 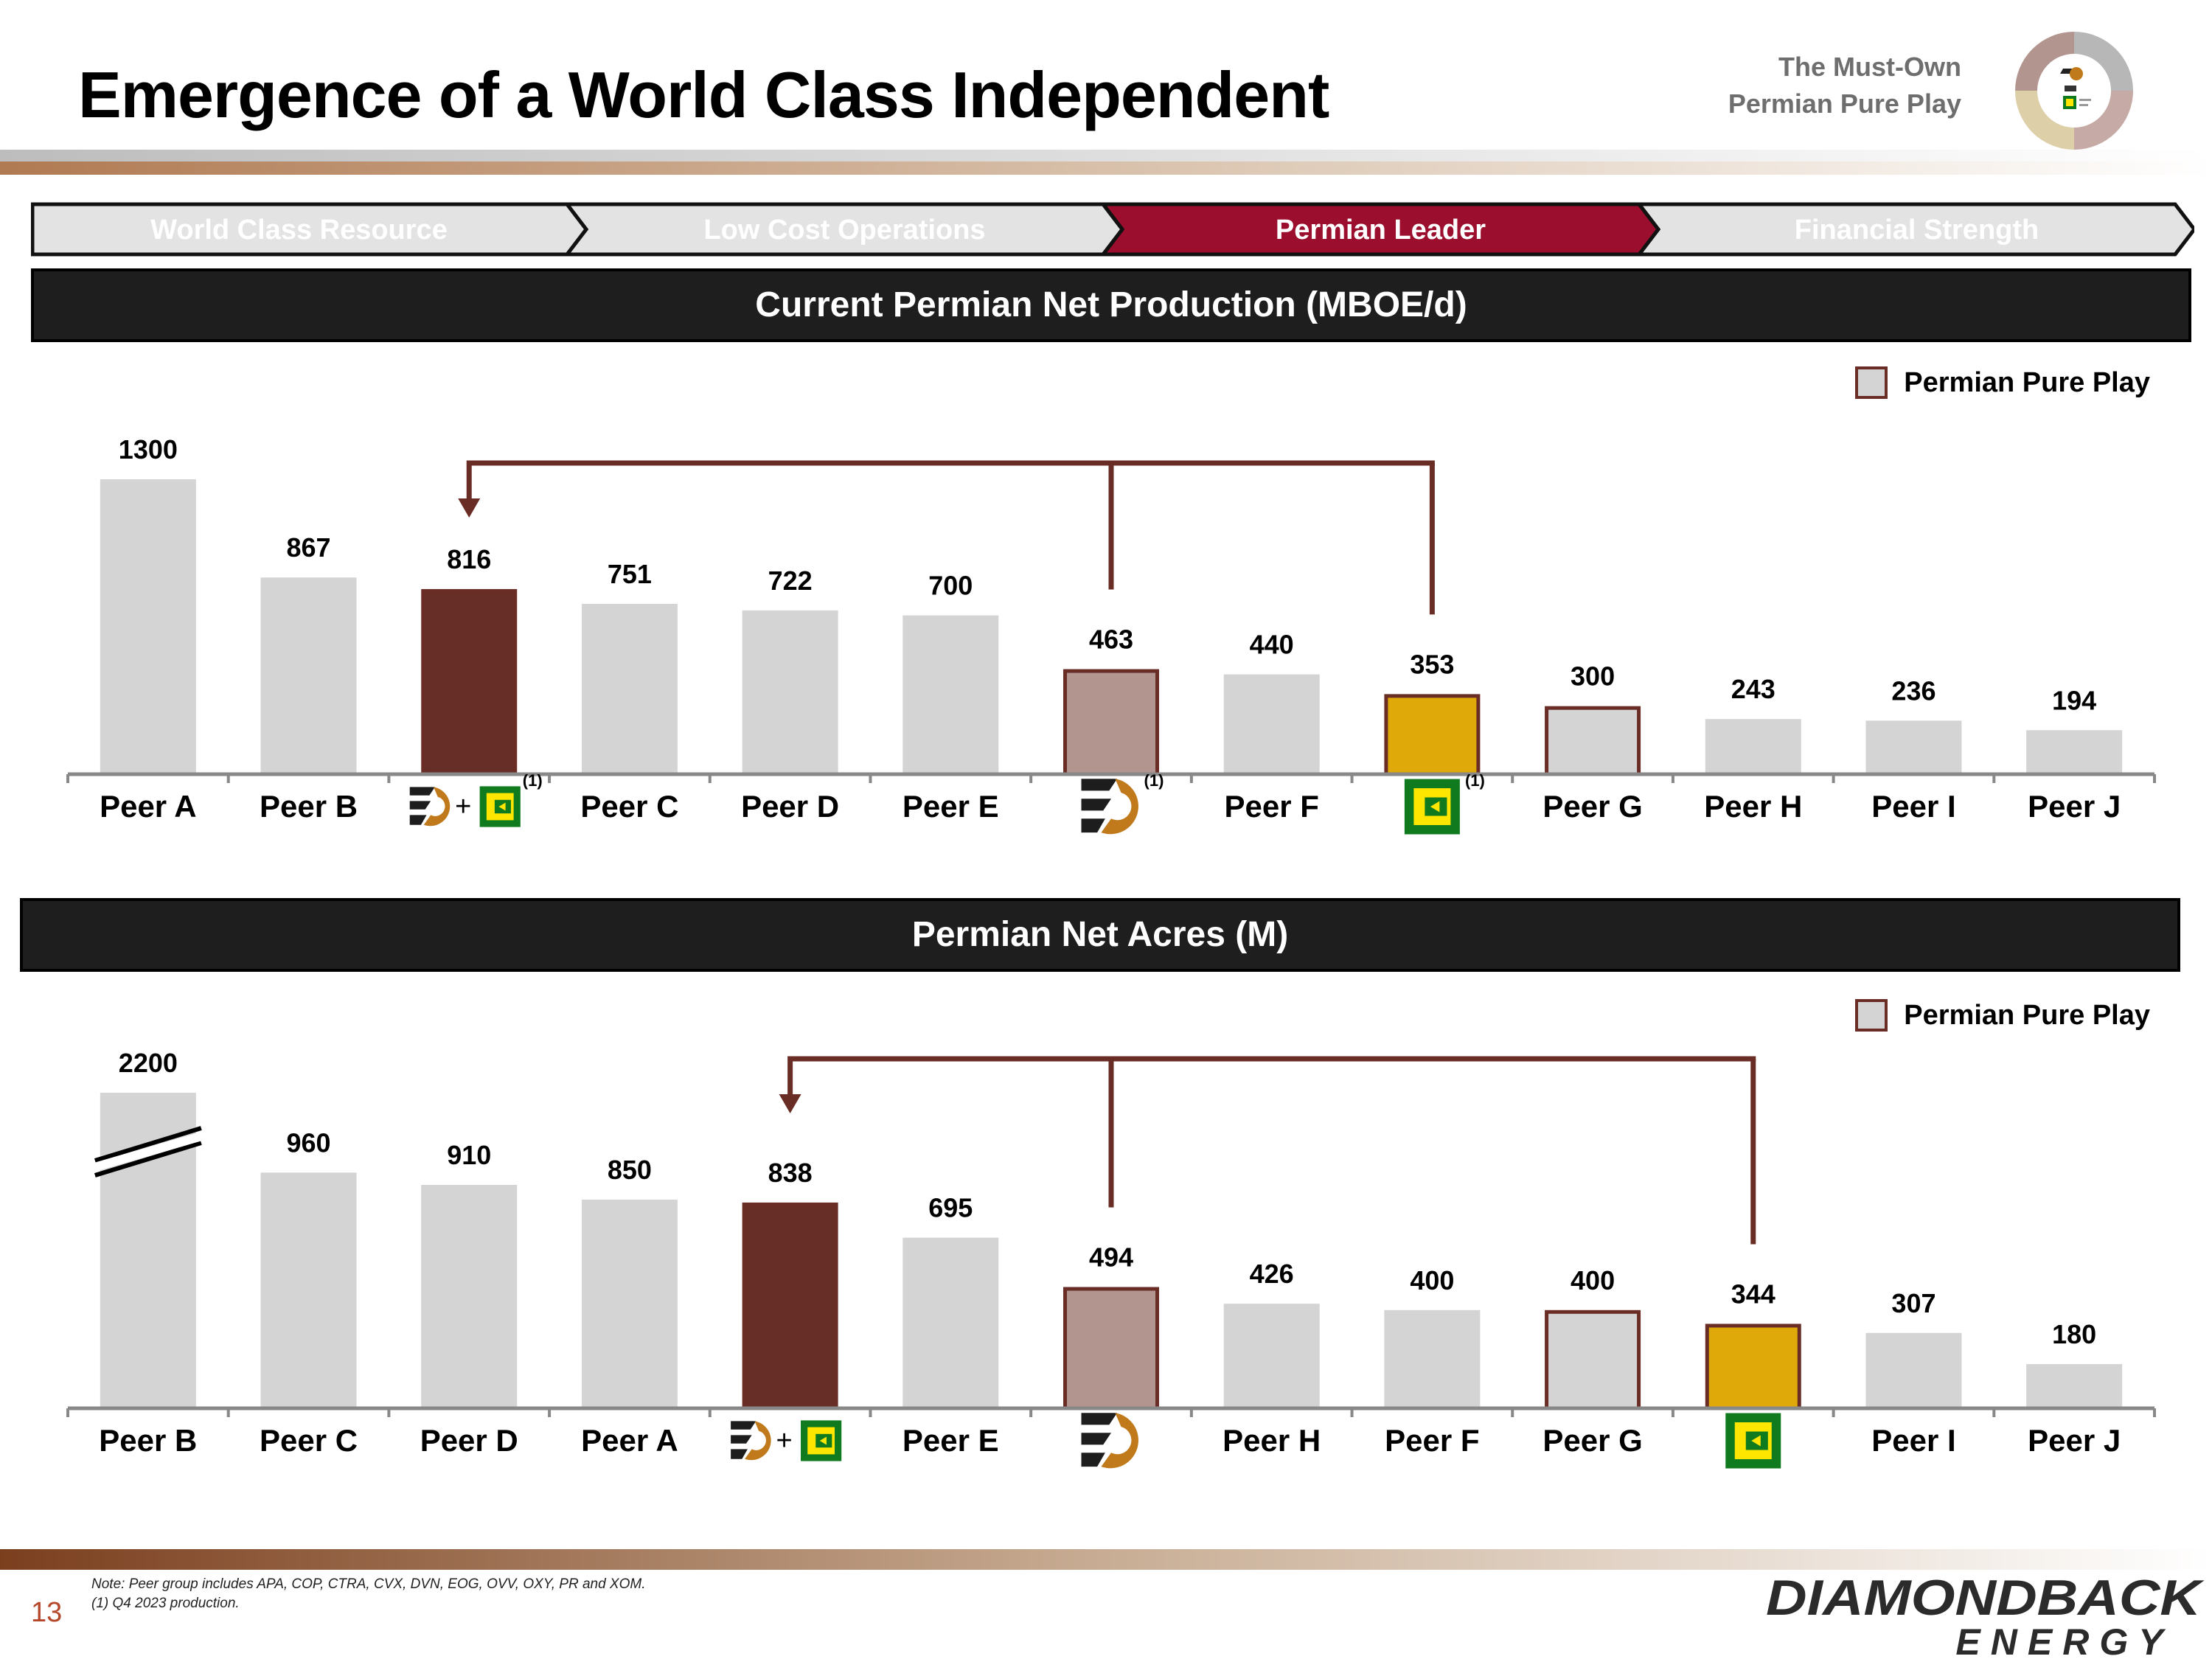 What do you see at coordinates (148, 449) in the screenshot?
I see `bar-value-label: 1300` at bounding box center [148, 449].